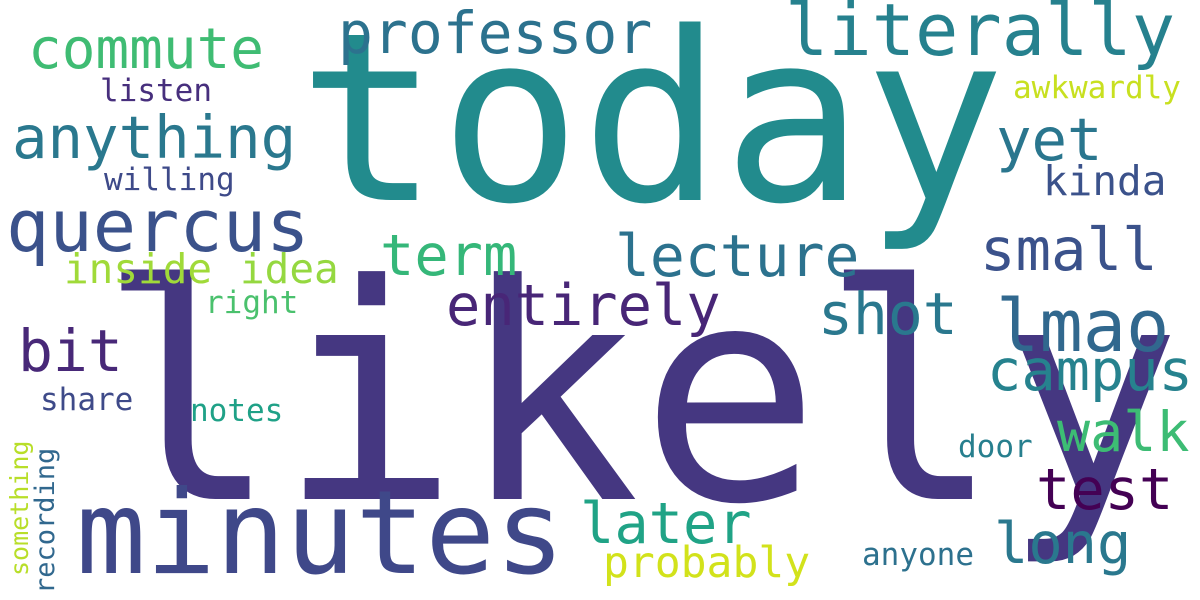 The height and width of the screenshot is (600, 1200). I want to click on word-anyone: anyone, so click(918, 555).